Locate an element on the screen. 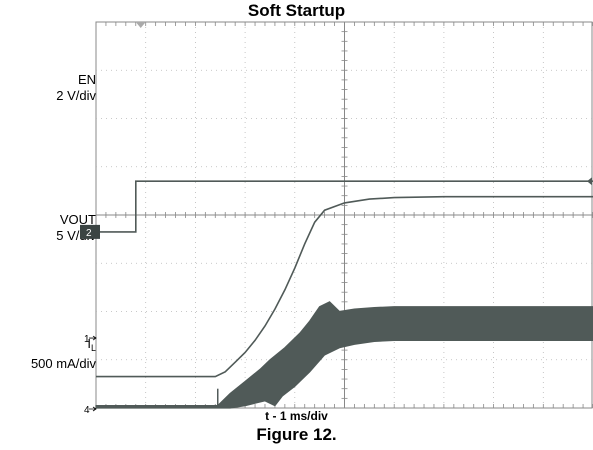  ch2-marker-box is located at coordinates (90, 231).